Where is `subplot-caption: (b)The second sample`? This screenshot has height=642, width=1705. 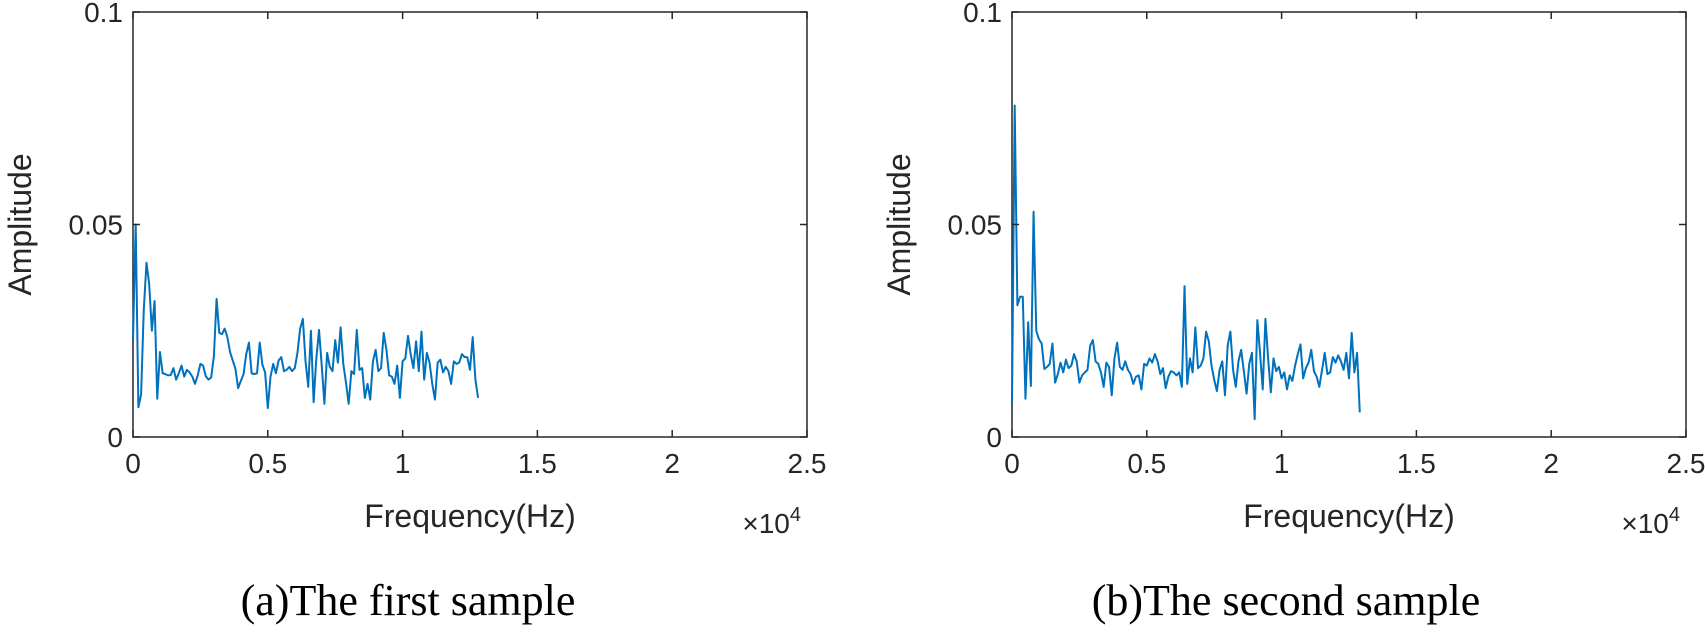
subplot-caption: (b)The second sample is located at coordinates (1286, 600).